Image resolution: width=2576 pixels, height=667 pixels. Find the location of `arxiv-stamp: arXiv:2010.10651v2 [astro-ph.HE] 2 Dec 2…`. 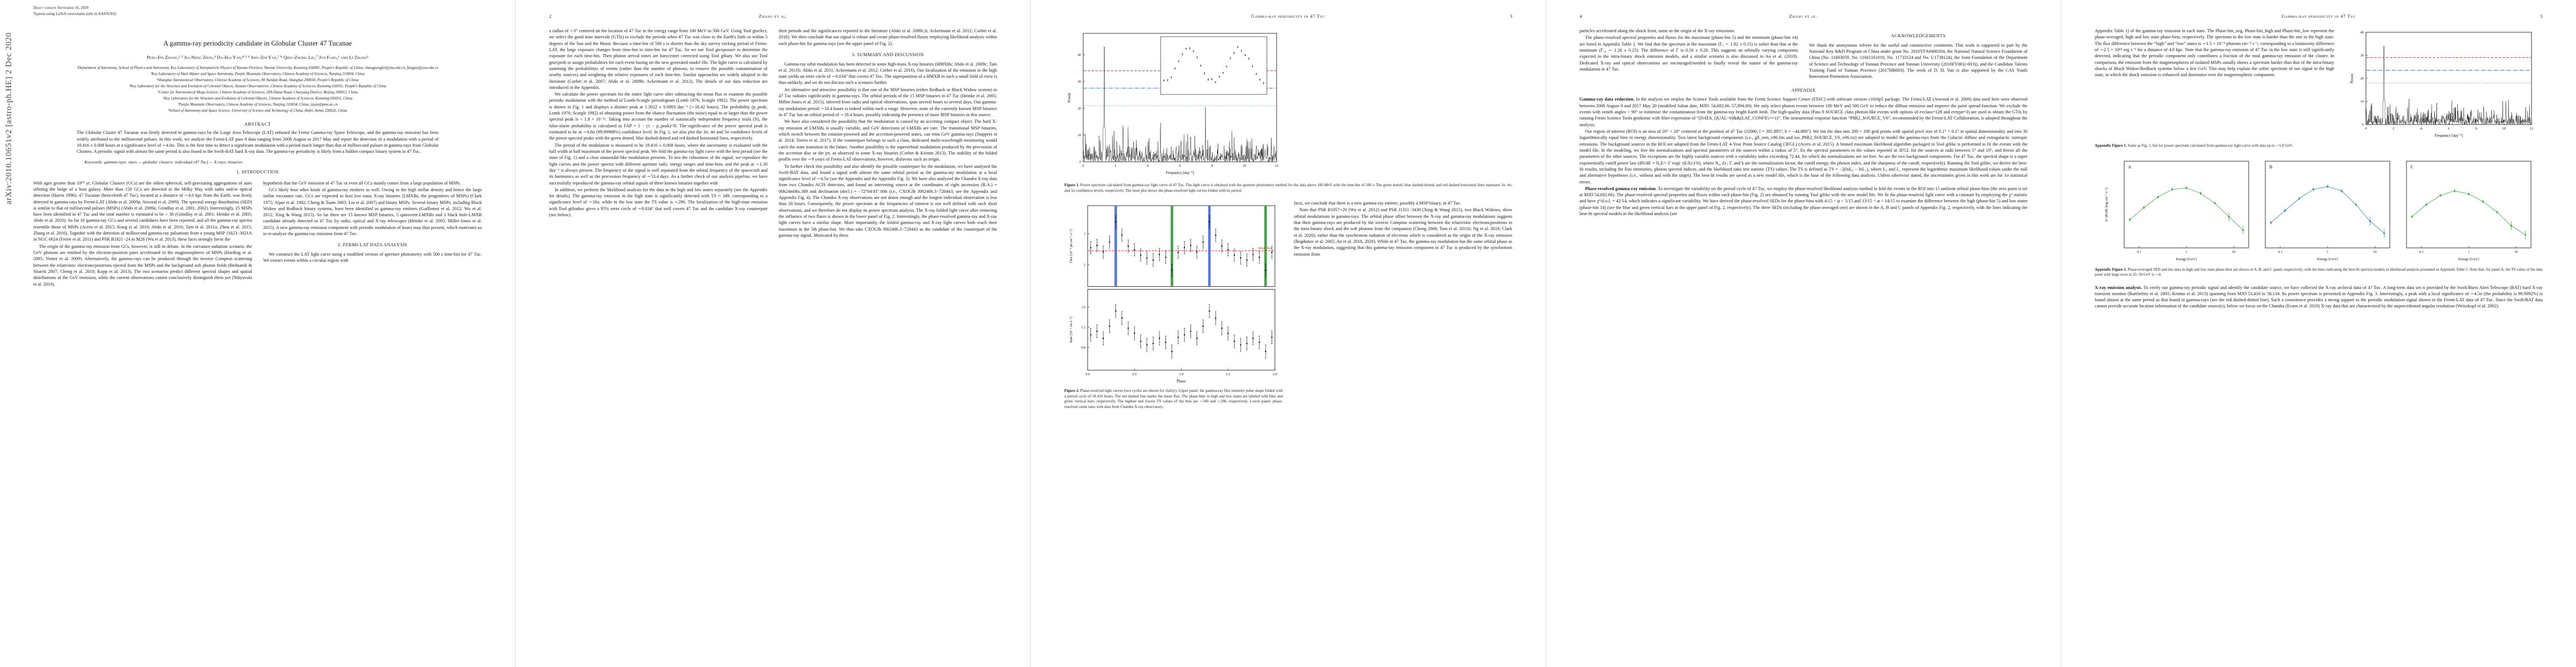

arxiv-stamp: arXiv:2010.10651v2 [astro-ph.HE] 2 Dec 2… is located at coordinates (8, 118).